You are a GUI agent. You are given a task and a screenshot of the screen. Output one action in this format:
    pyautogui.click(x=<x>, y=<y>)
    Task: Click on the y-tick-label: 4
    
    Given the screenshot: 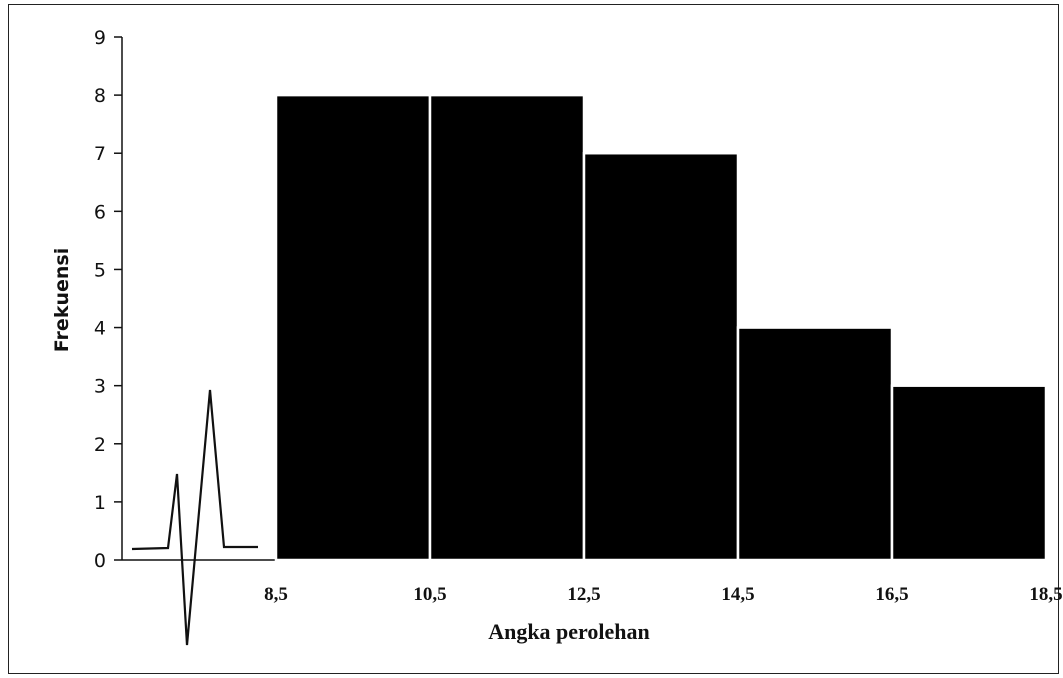 What is the action you would take?
    pyautogui.click(x=100, y=329)
    